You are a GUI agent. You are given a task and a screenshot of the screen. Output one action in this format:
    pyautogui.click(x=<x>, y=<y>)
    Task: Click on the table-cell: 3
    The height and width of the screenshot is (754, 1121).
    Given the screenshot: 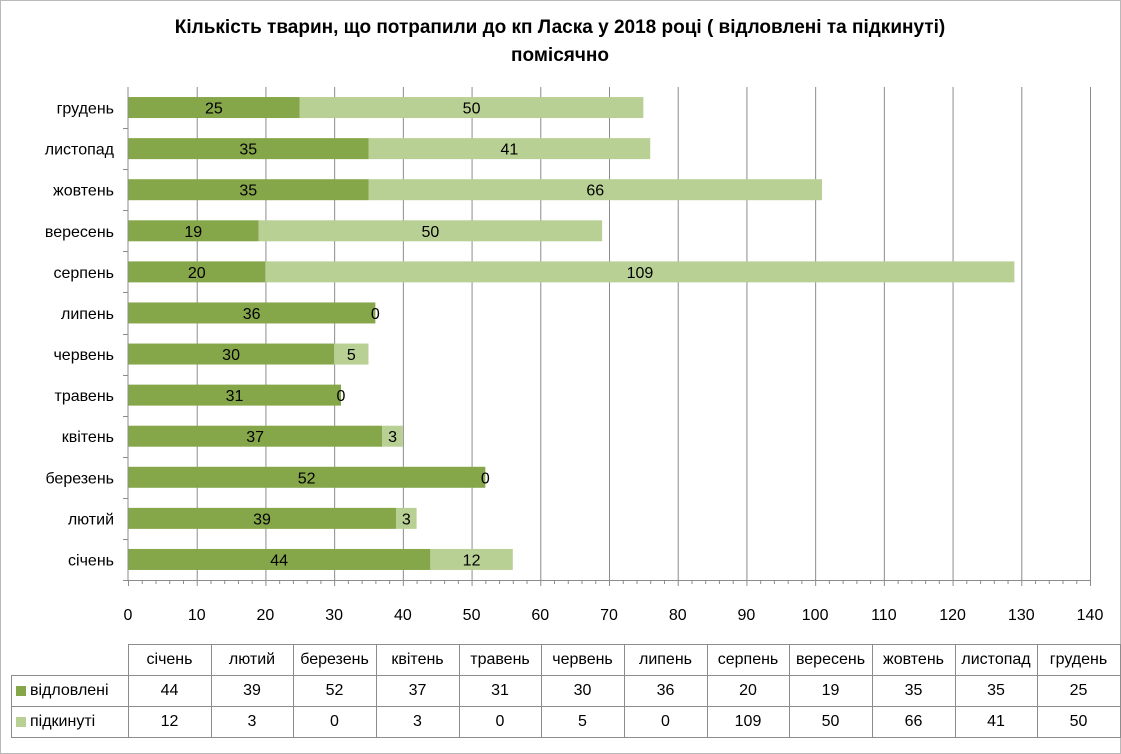 What is the action you would take?
    pyautogui.click(x=252, y=722)
    